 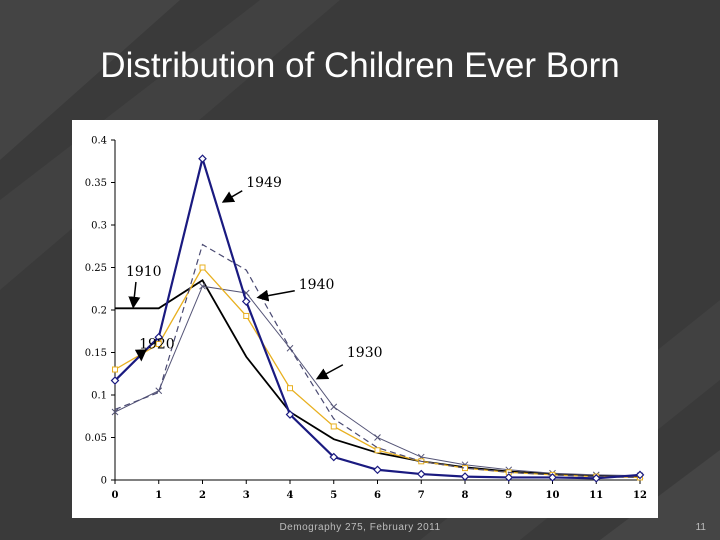 What do you see at coordinates (553, 495) in the screenshot?
I see `x-tick-label: 10` at bounding box center [553, 495].